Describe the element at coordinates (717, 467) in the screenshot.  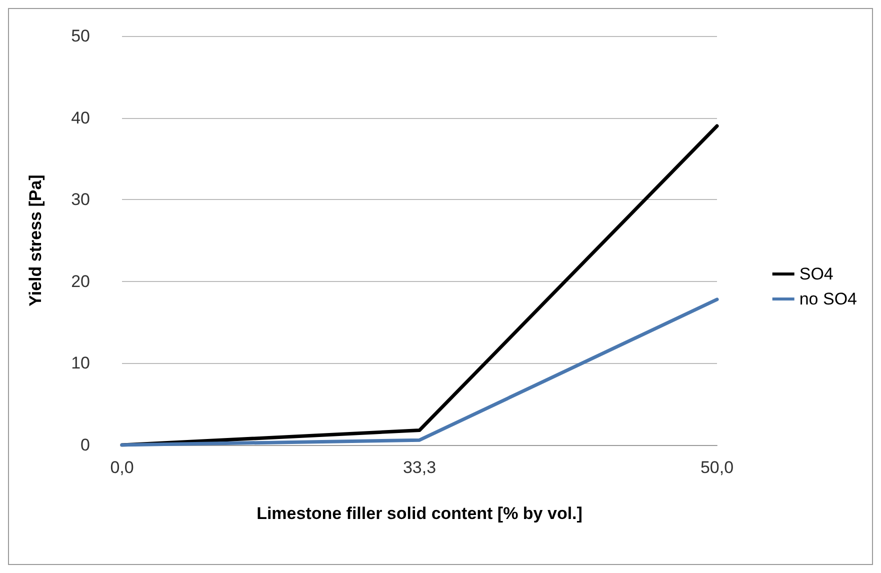
I see `x-tick-label: 50,0` at that location.